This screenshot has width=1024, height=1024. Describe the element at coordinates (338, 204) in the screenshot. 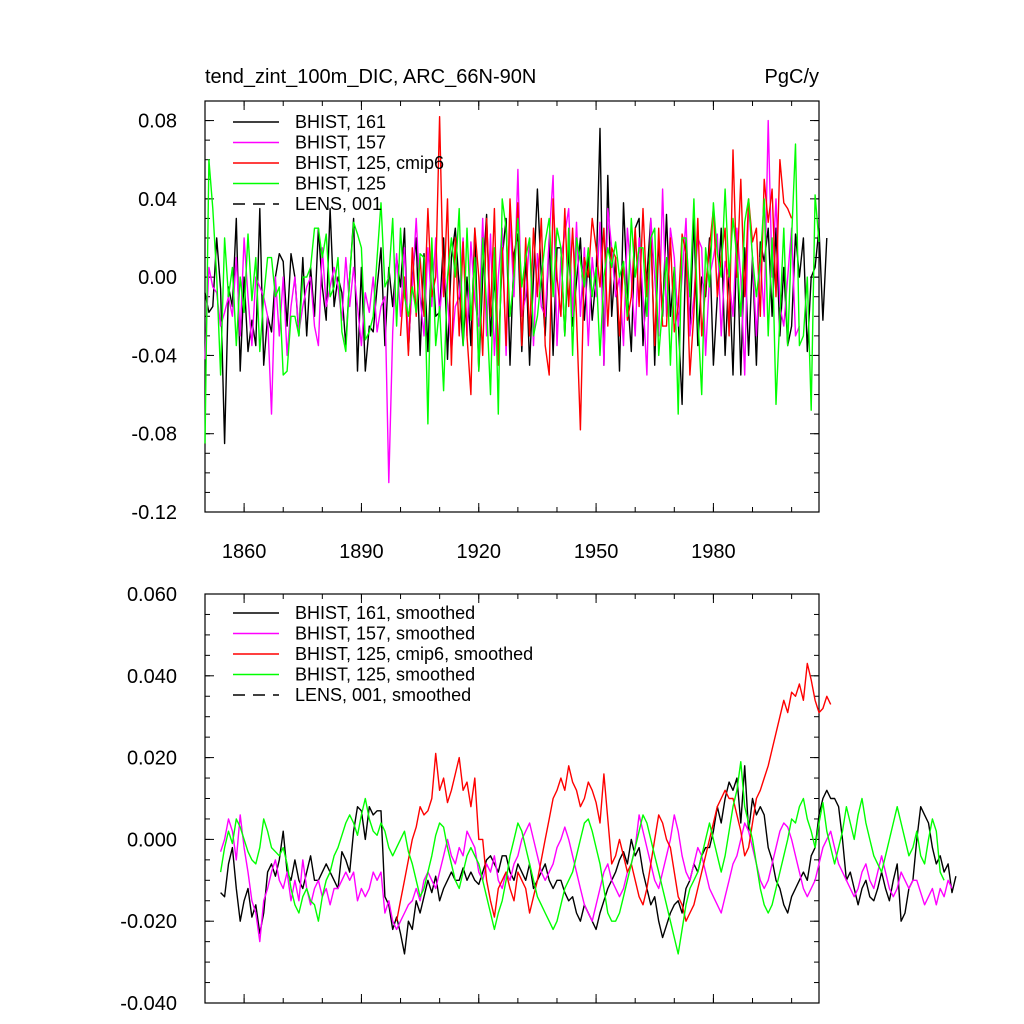

I see `legend-label: LENS, 001` at that location.